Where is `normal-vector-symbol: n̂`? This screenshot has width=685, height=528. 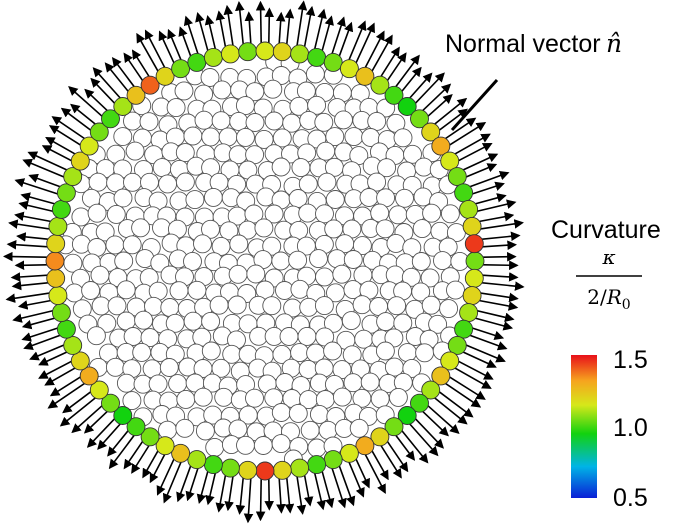 normal-vector-symbol: n̂ is located at coordinates (614, 43).